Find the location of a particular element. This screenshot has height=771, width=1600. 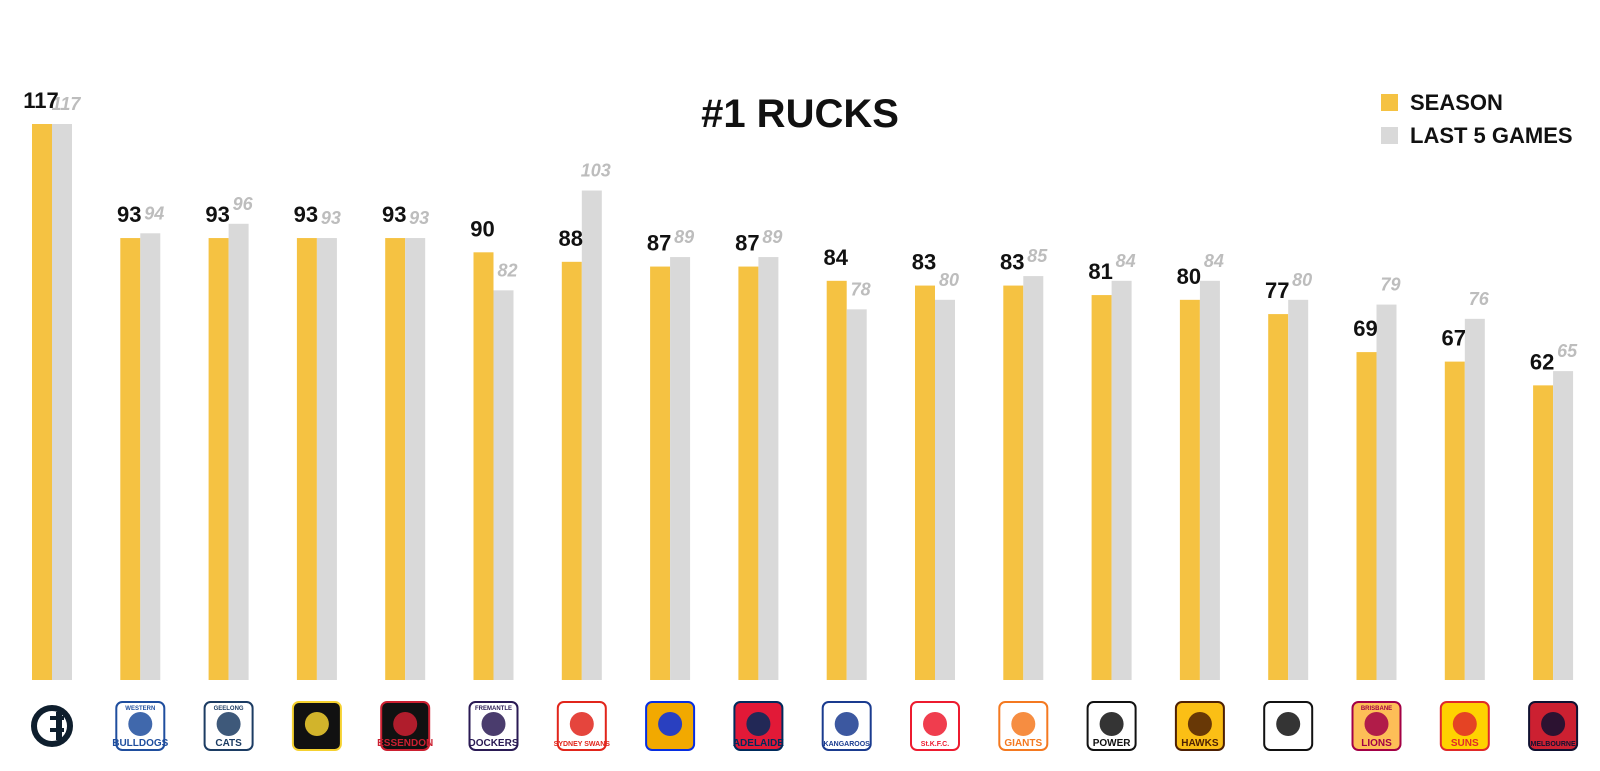

svg-text: CATS is located at coordinates (228, 743).